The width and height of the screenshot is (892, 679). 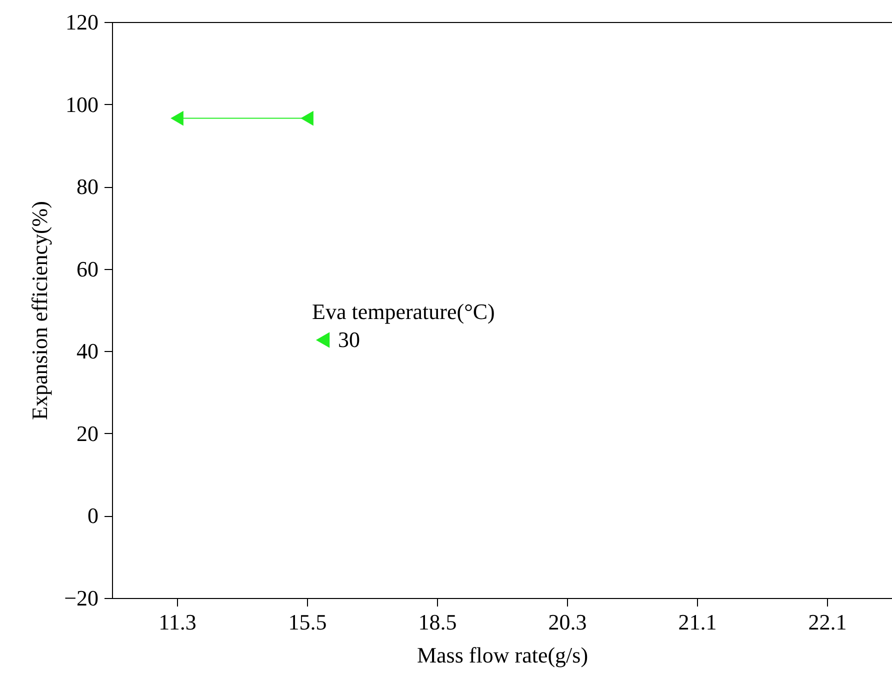 What do you see at coordinates (403, 311) in the screenshot?
I see `legend-title: Eva temperature(°C)` at bounding box center [403, 311].